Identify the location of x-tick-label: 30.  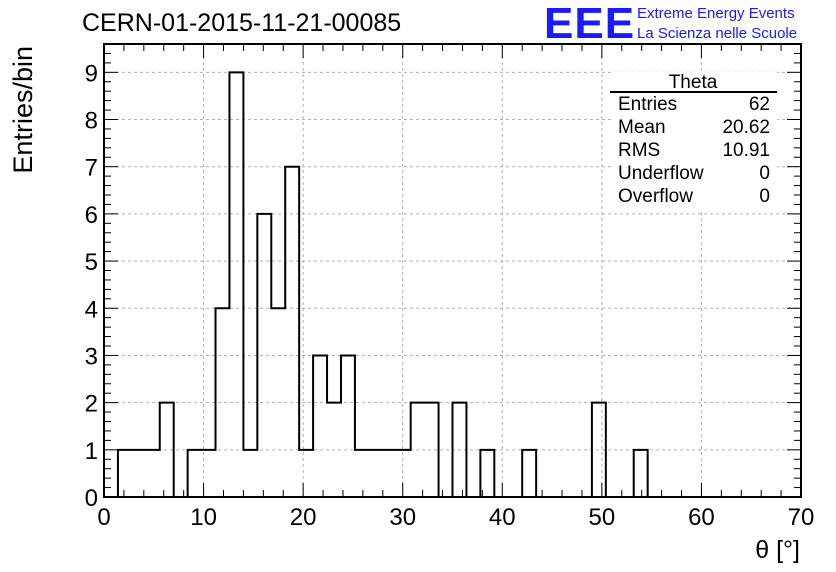
(402, 517).